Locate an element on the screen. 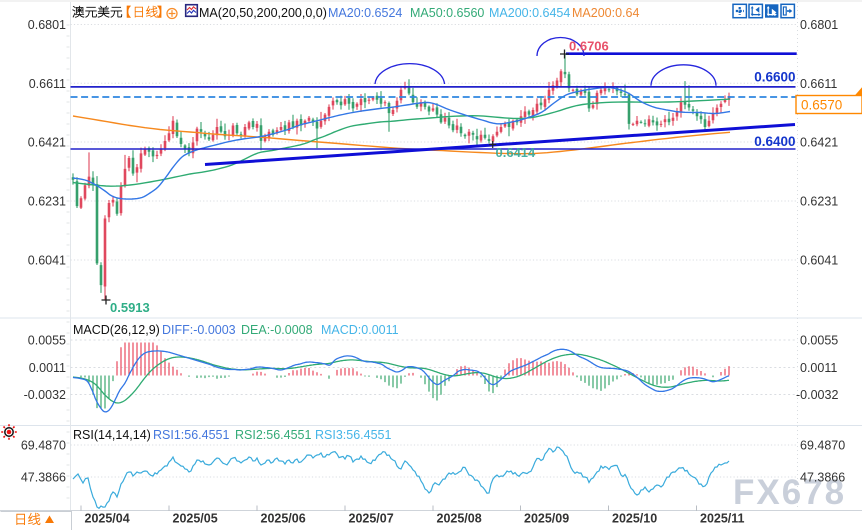  svg-text: MACD(26,12,9) is located at coordinates (116, 330).